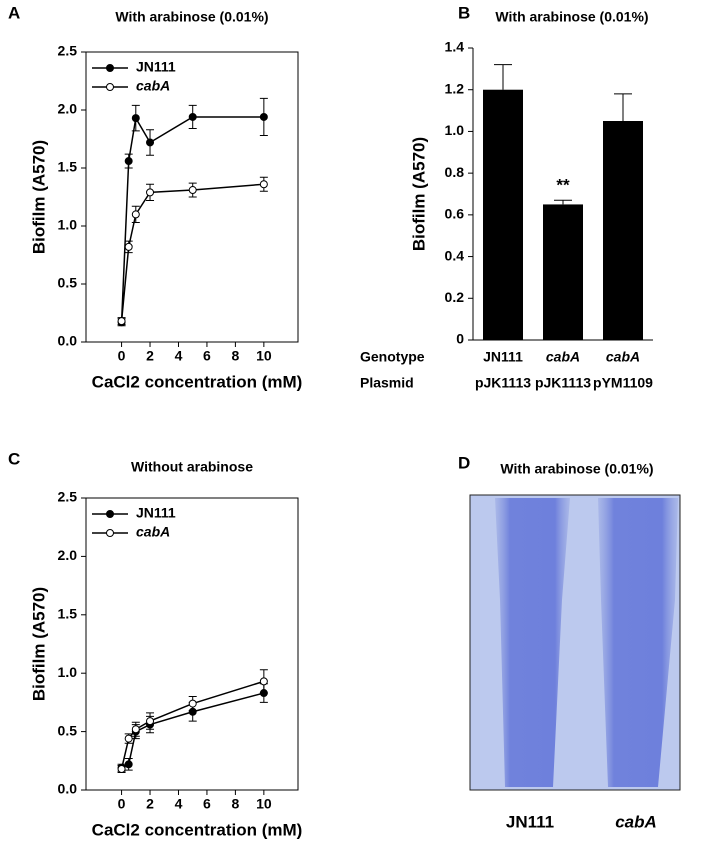 The height and width of the screenshot is (858, 711). I want to click on panel-letter: D, so click(464, 462).